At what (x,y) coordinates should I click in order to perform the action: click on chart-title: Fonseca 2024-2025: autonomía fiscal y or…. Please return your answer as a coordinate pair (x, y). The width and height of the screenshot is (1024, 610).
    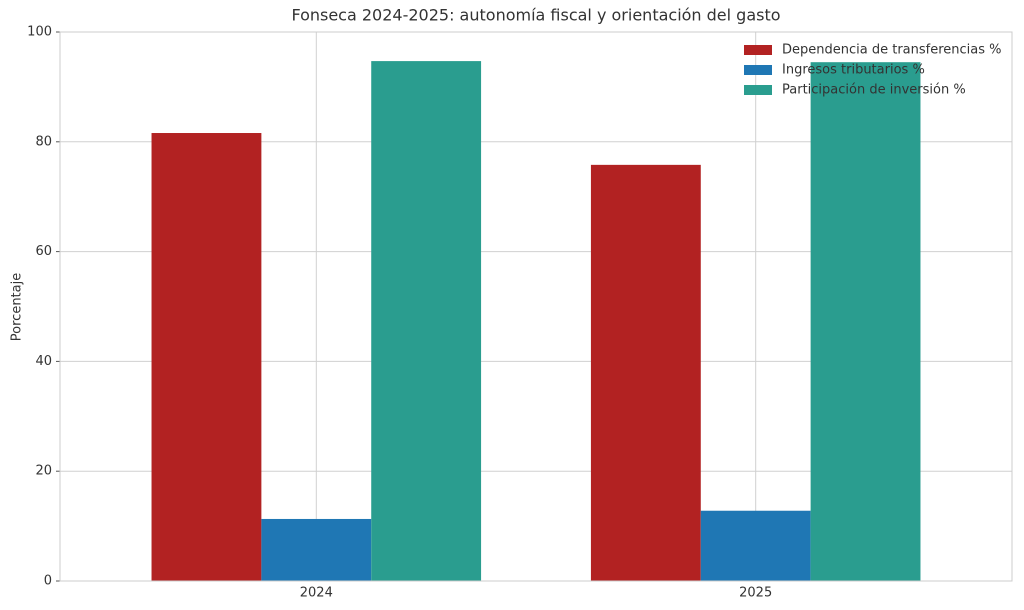
    Looking at the image, I should click on (535, 15).